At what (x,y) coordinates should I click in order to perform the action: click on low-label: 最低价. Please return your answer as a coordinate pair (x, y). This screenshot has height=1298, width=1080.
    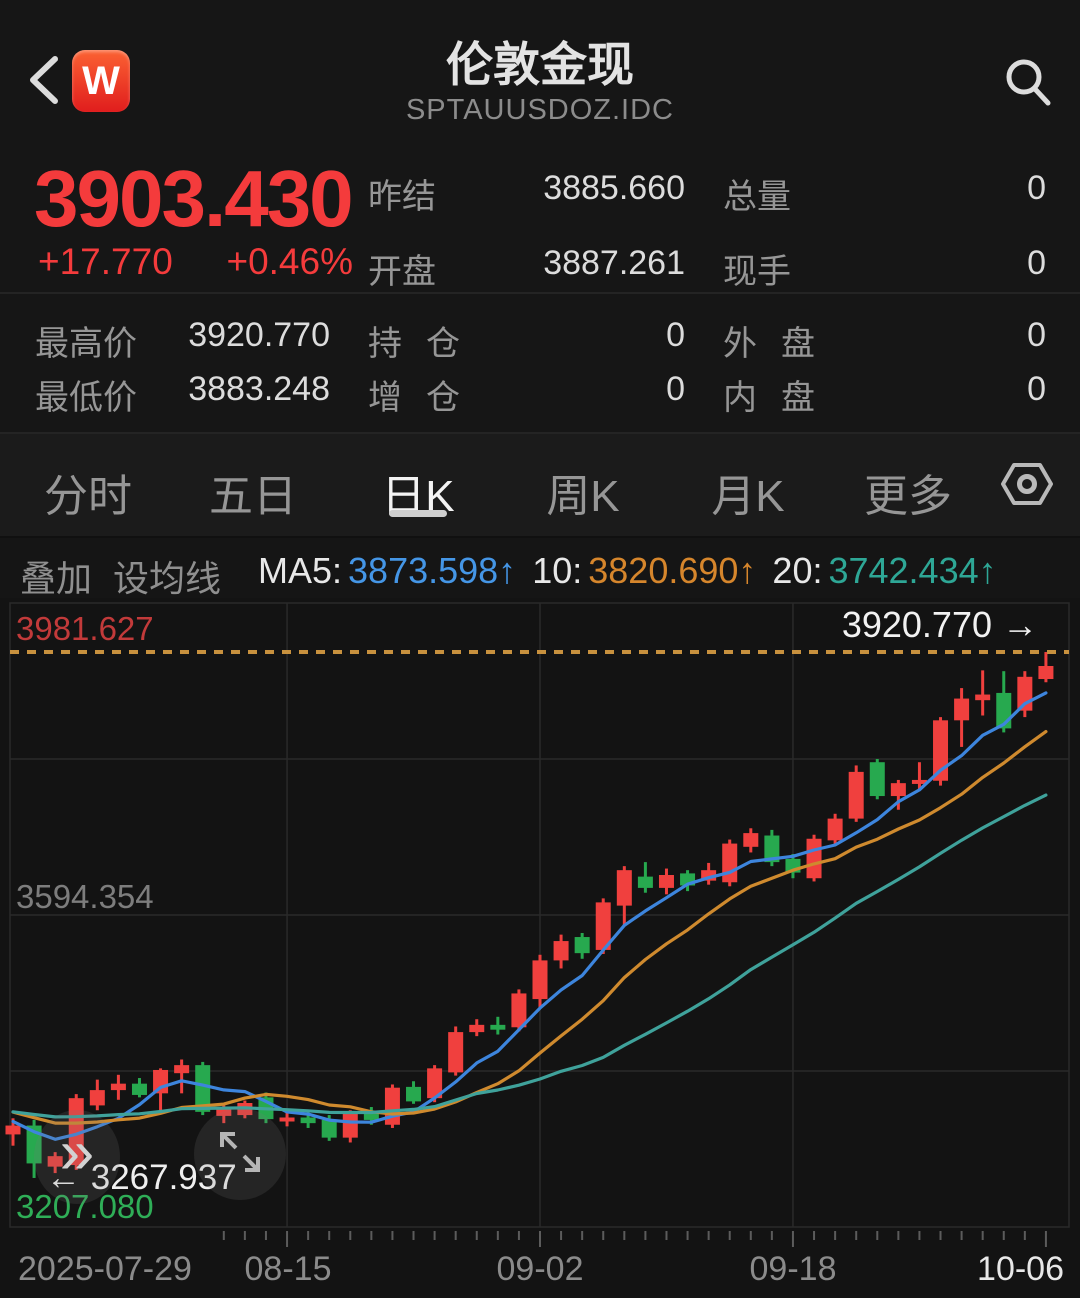
    Looking at the image, I should click on (86, 398).